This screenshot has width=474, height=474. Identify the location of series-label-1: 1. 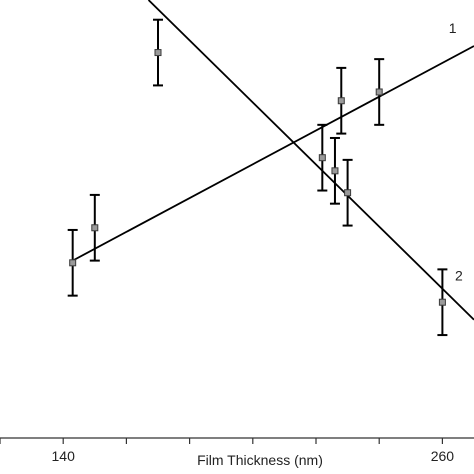
(453, 28).